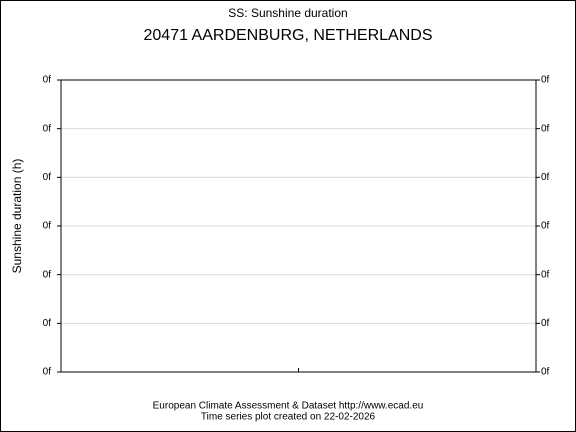 Image resolution: width=576 pixels, height=432 pixels. What do you see at coordinates (288, 417) in the screenshot?
I see `footer-line: Time series plot created on 22-02-2026` at bounding box center [288, 417].